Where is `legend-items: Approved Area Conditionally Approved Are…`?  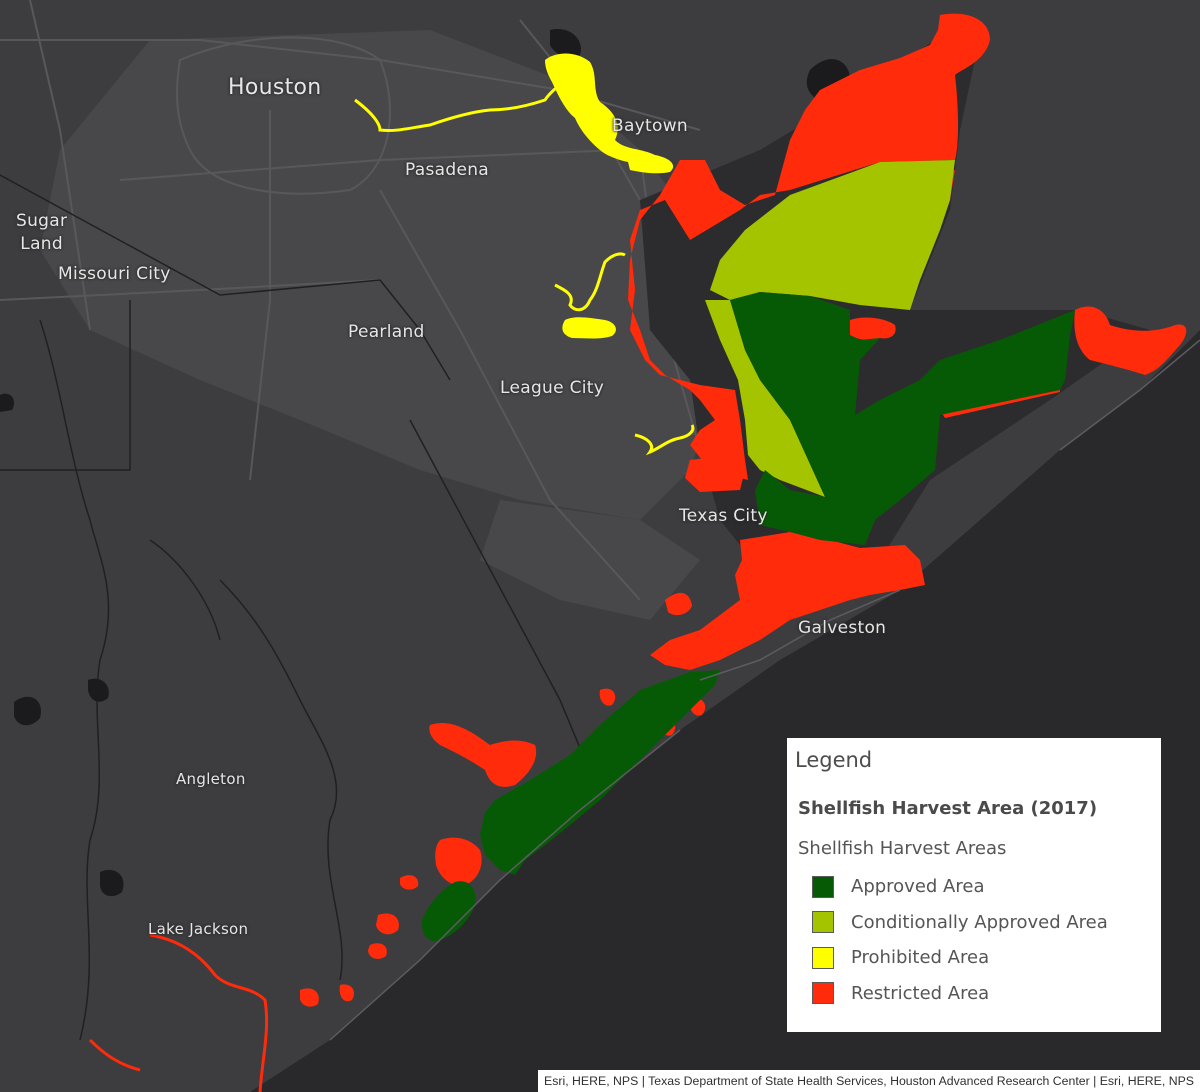
legend-items: Approved Area Conditionally Approved Are… is located at coordinates (960, 940).